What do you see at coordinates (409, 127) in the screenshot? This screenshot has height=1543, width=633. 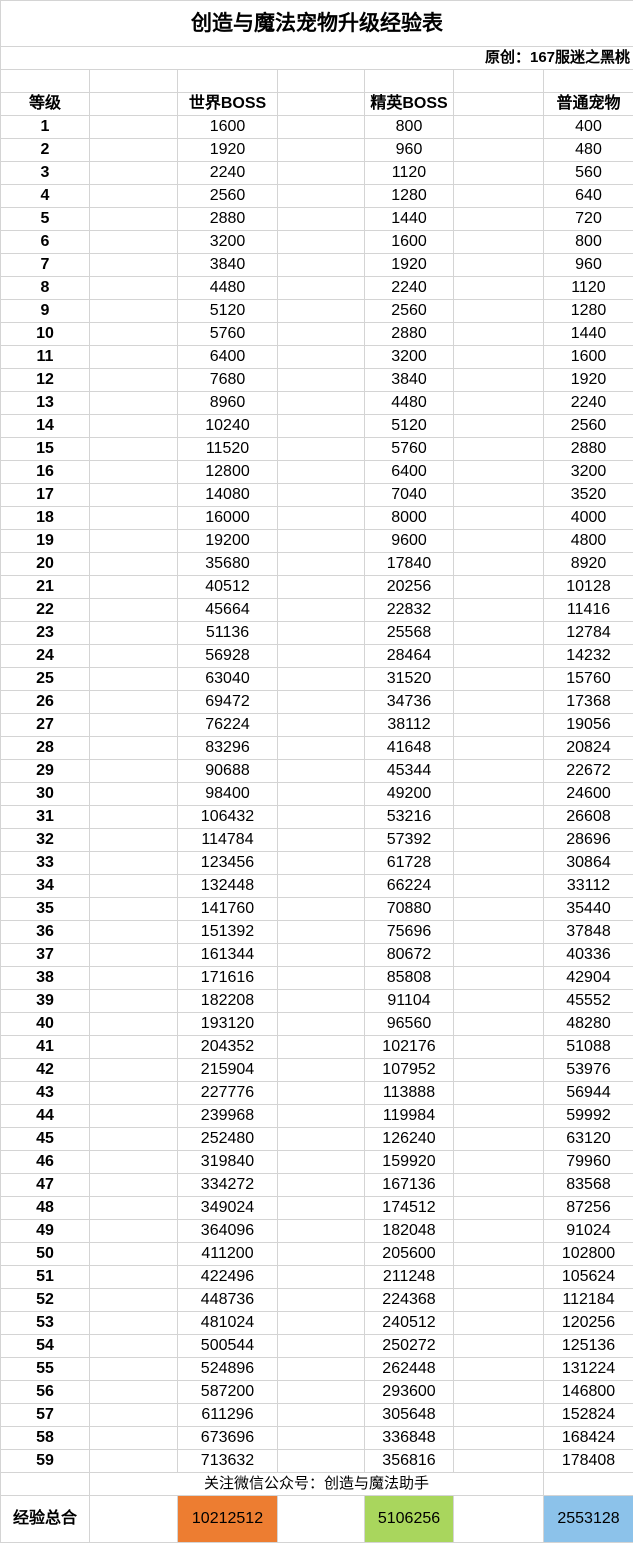 I see `cell-elite-boss: 800` at bounding box center [409, 127].